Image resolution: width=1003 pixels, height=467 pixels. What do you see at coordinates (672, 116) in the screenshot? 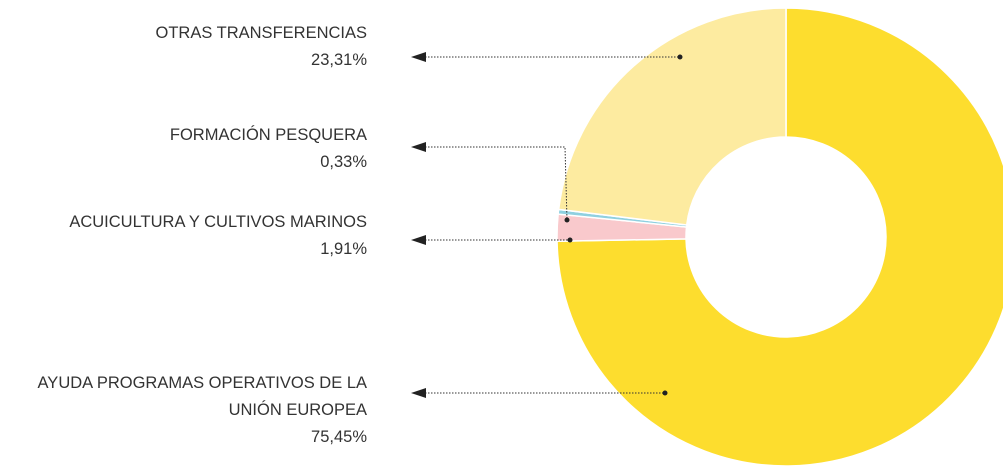
I see `slice` at bounding box center [672, 116].